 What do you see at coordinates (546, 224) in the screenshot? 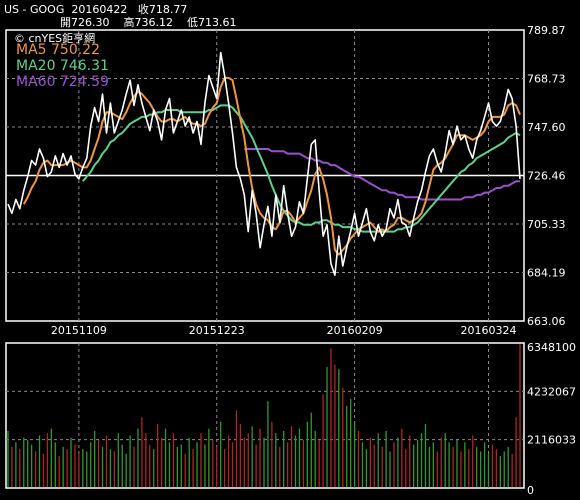
I see `price-y-tick: 705.33` at bounding box center [546, 224].